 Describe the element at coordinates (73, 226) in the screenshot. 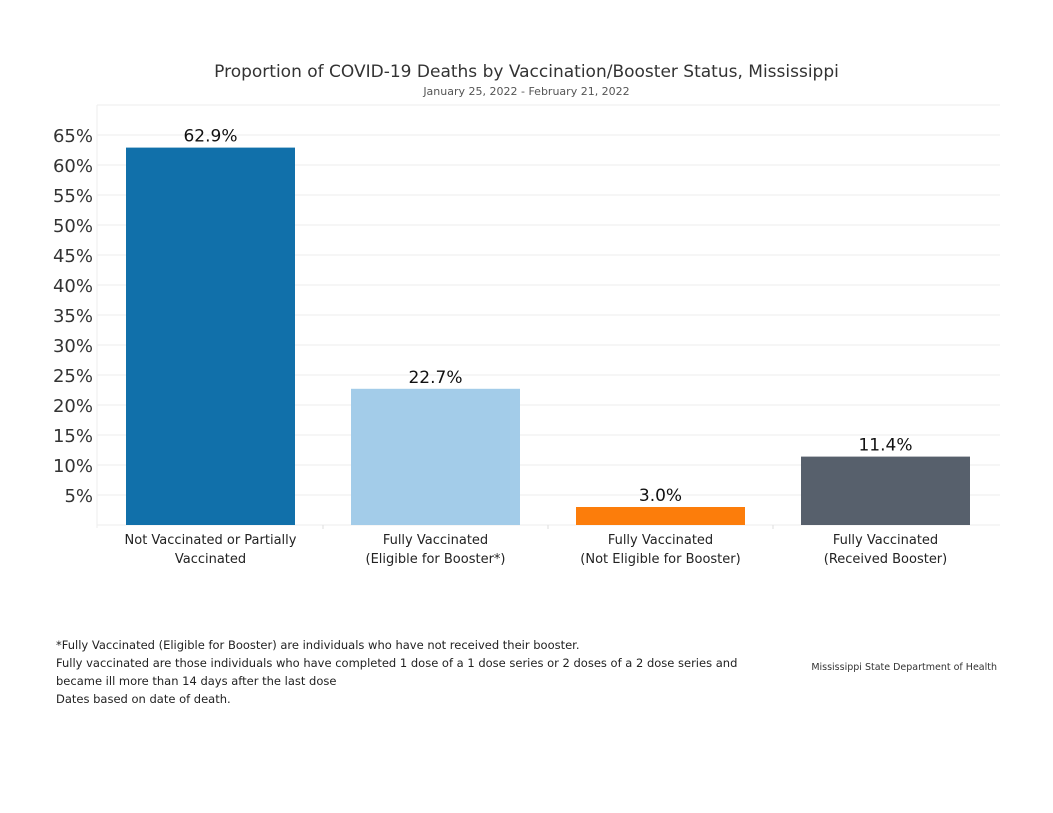

I see `y-tick-label: 50%` at that location.